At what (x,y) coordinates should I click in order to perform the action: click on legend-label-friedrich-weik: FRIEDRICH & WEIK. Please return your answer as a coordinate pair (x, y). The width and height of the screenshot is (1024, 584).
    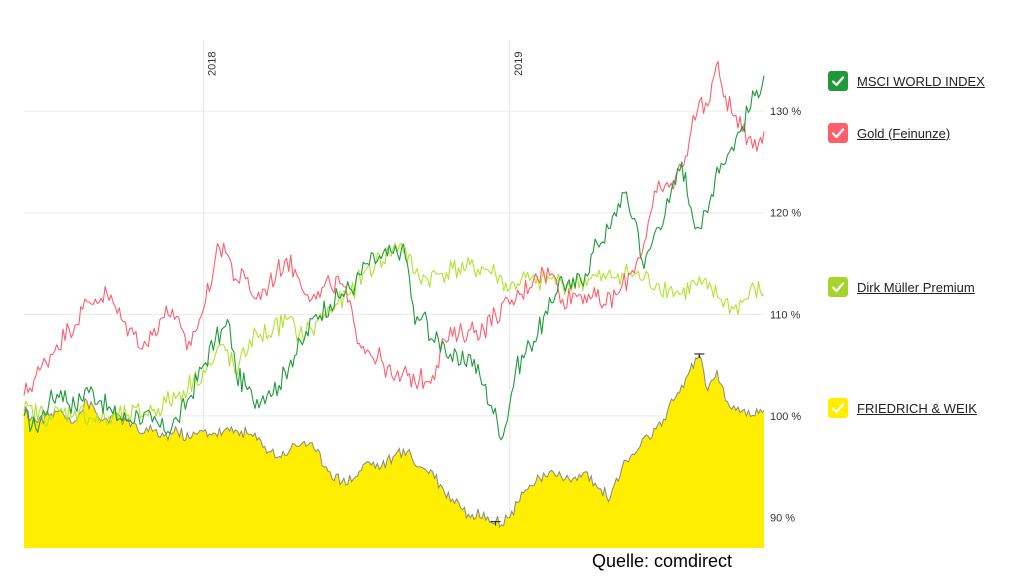
    Looking at the image, I should click on (917, 408).